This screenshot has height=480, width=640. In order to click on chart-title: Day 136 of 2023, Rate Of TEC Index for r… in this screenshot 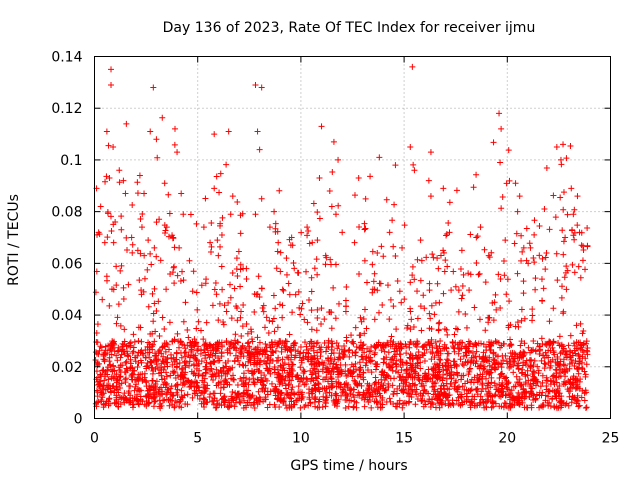, I will do `click(349, 28)`.